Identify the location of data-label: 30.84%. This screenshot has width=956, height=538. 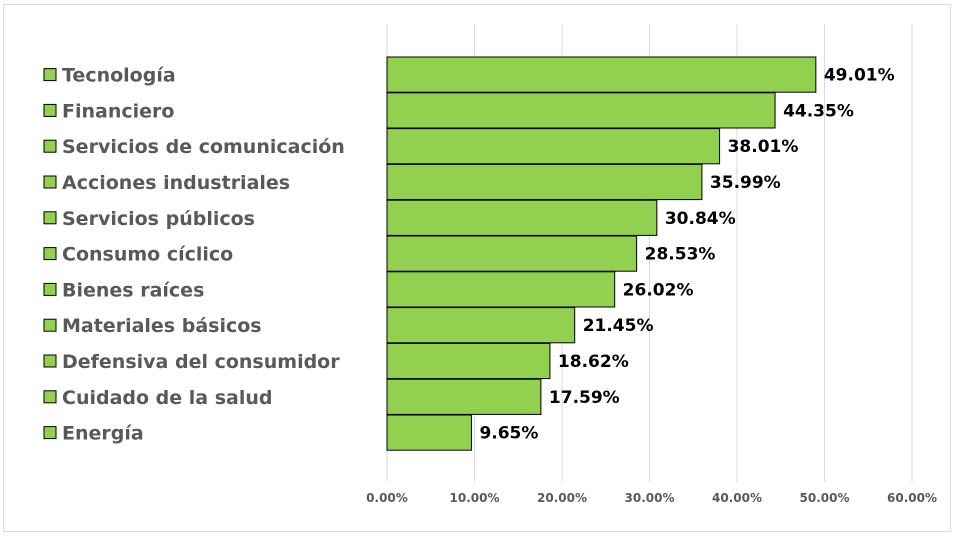
(700, 219).